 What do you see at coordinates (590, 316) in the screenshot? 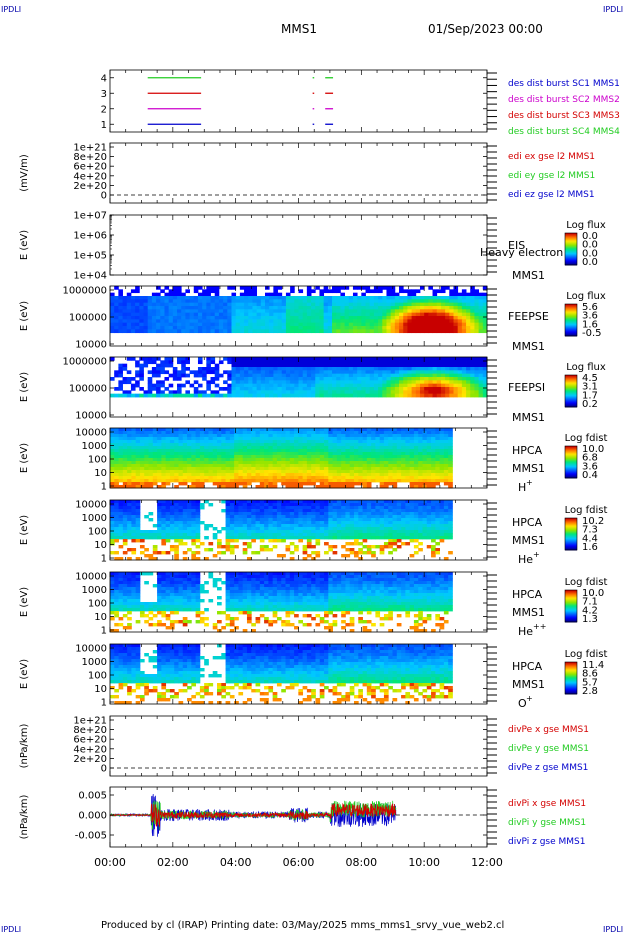
I see `feepse-colorbar-tick: 3.6` at bounding box center [590, 316].